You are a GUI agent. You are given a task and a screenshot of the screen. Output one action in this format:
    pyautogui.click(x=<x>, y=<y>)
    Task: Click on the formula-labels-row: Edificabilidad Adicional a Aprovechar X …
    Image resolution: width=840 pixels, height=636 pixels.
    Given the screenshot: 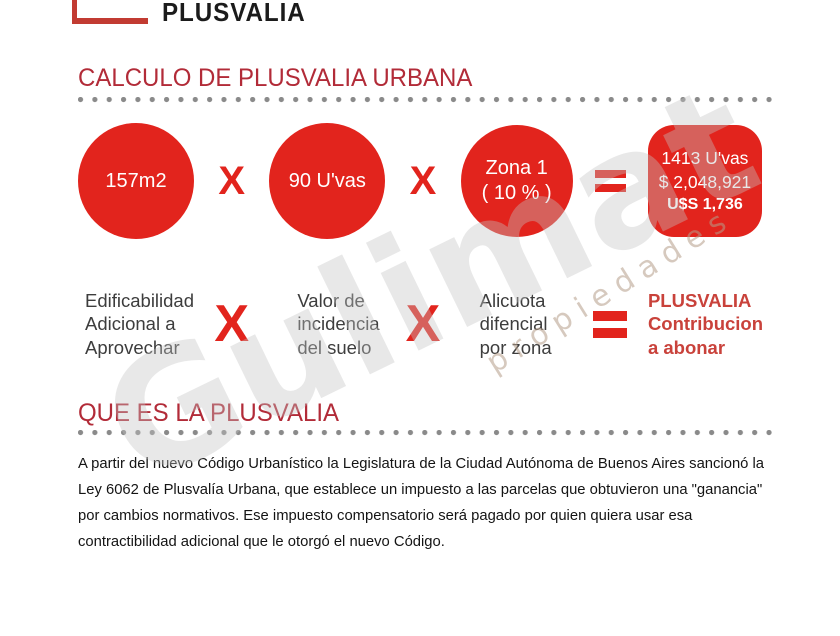 What is the action you would take?
    pyautogui.click(x=421, y=324)
    